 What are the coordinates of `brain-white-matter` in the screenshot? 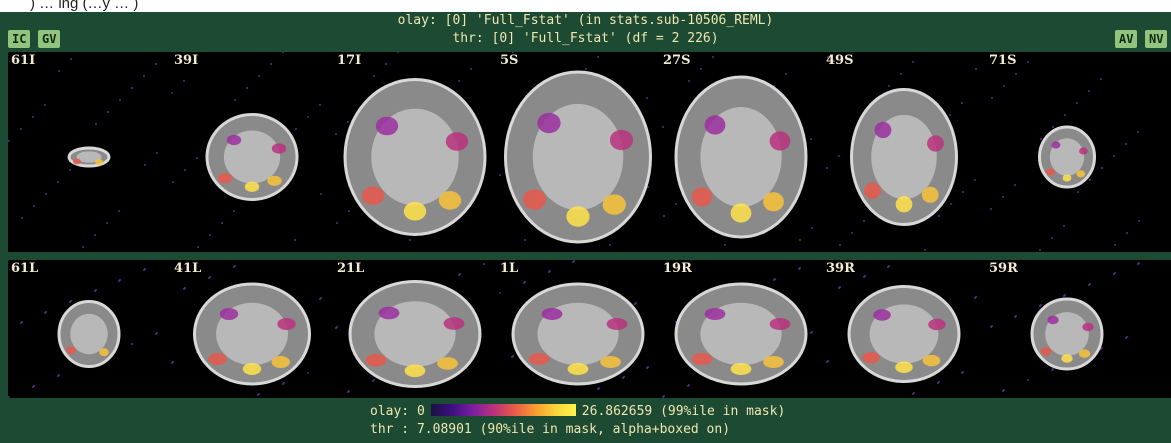 It's located at (89, 334).